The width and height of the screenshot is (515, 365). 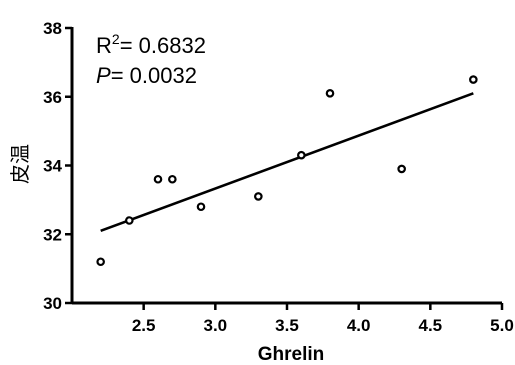 What do you see at coordinates (154, 75) in the screenshot?
I see `p-value: = 0.0032` at bounding box center [154, 75].